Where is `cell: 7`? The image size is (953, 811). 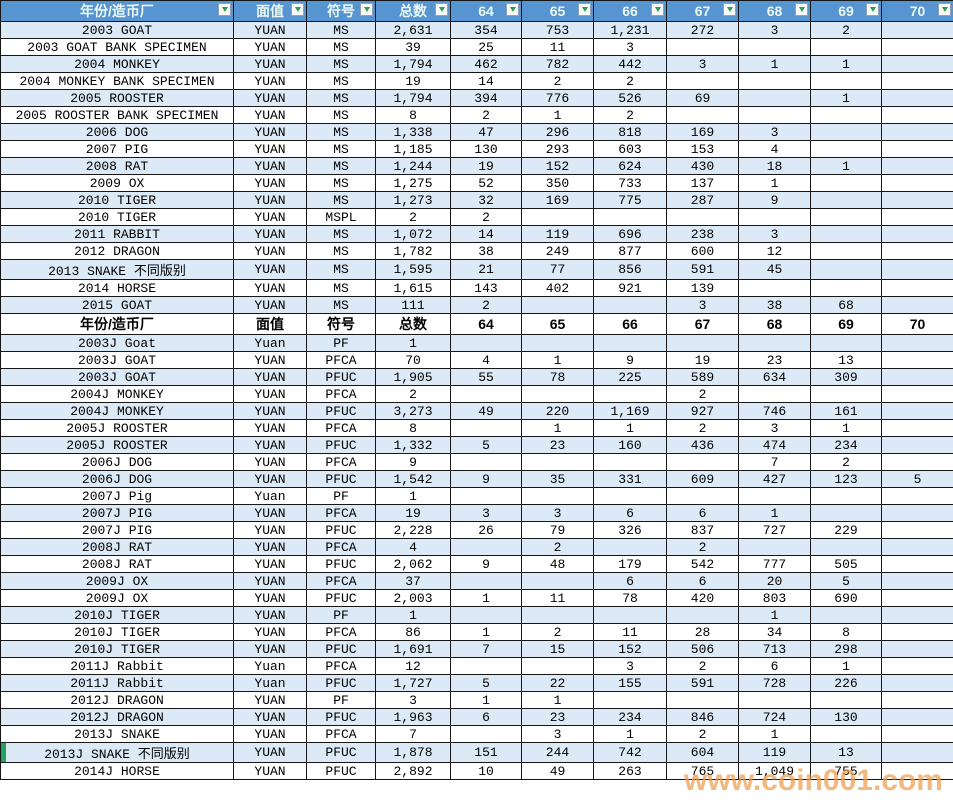 cell: 7 is located at coordinates (413, 734).